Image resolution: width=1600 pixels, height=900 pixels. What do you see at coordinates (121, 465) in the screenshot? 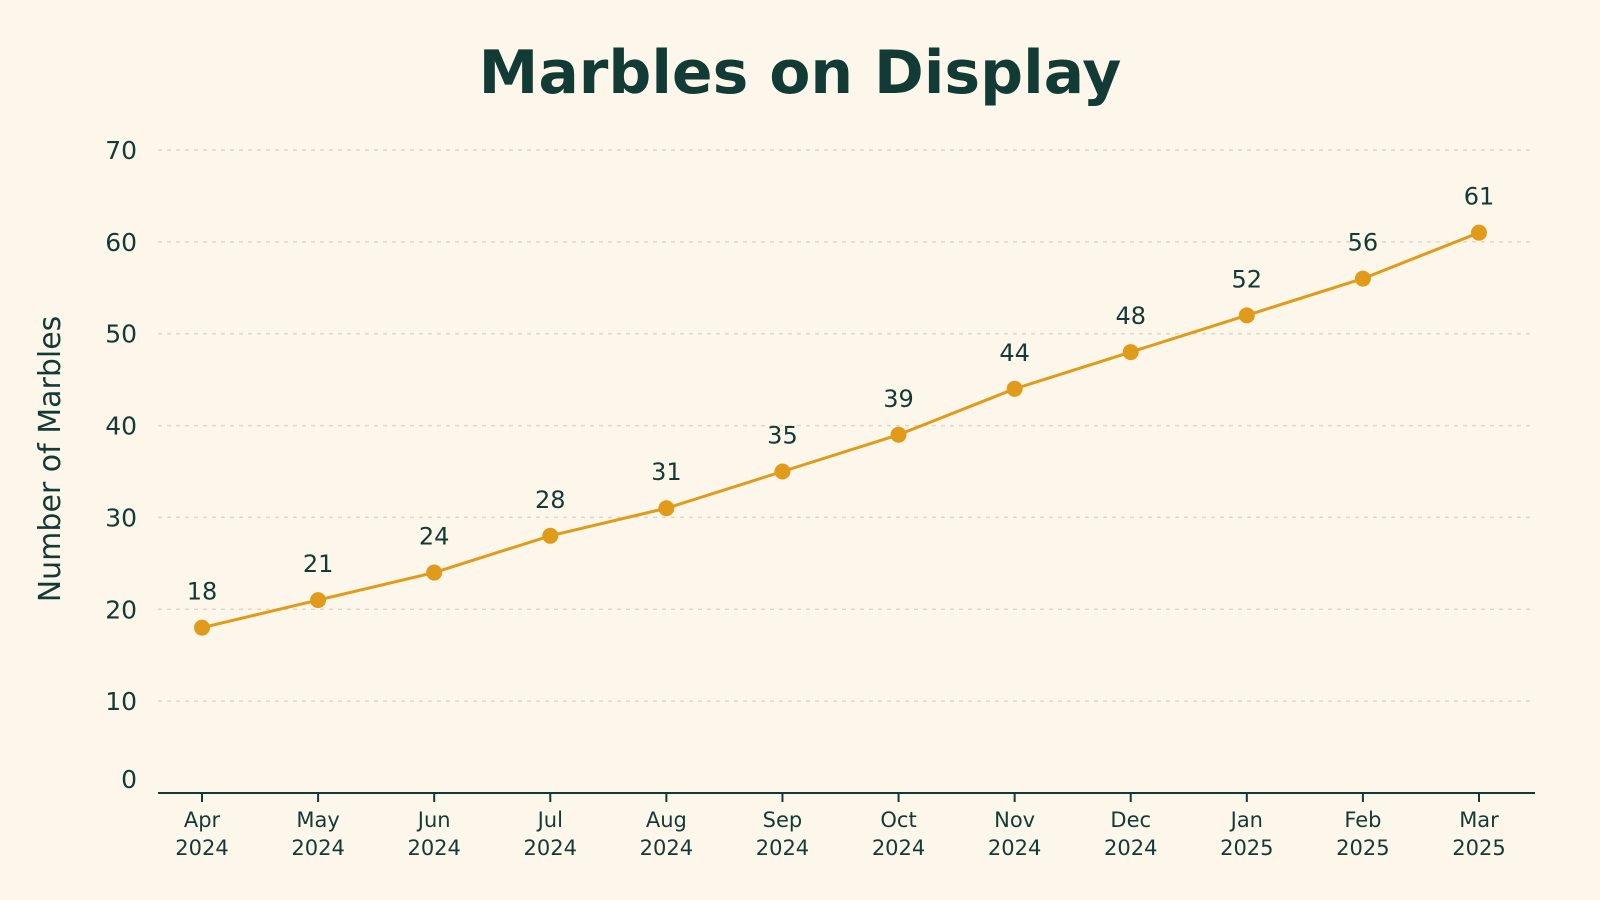
I see `y-axis-ticks: 0 10 20 30 40 50 60 70` at bounding box center [121, 465].